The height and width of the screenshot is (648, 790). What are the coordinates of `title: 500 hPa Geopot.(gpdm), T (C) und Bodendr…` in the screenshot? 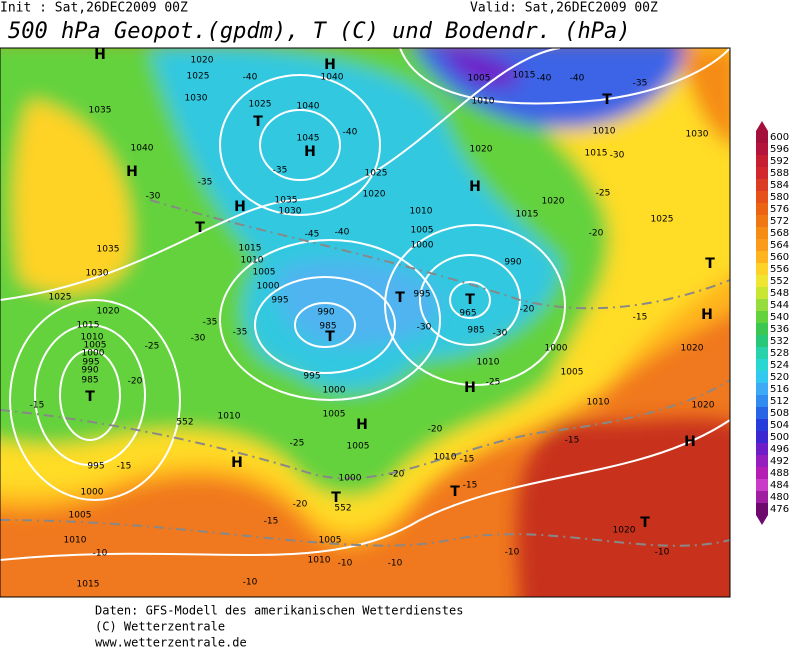 It's located at (319, 31).